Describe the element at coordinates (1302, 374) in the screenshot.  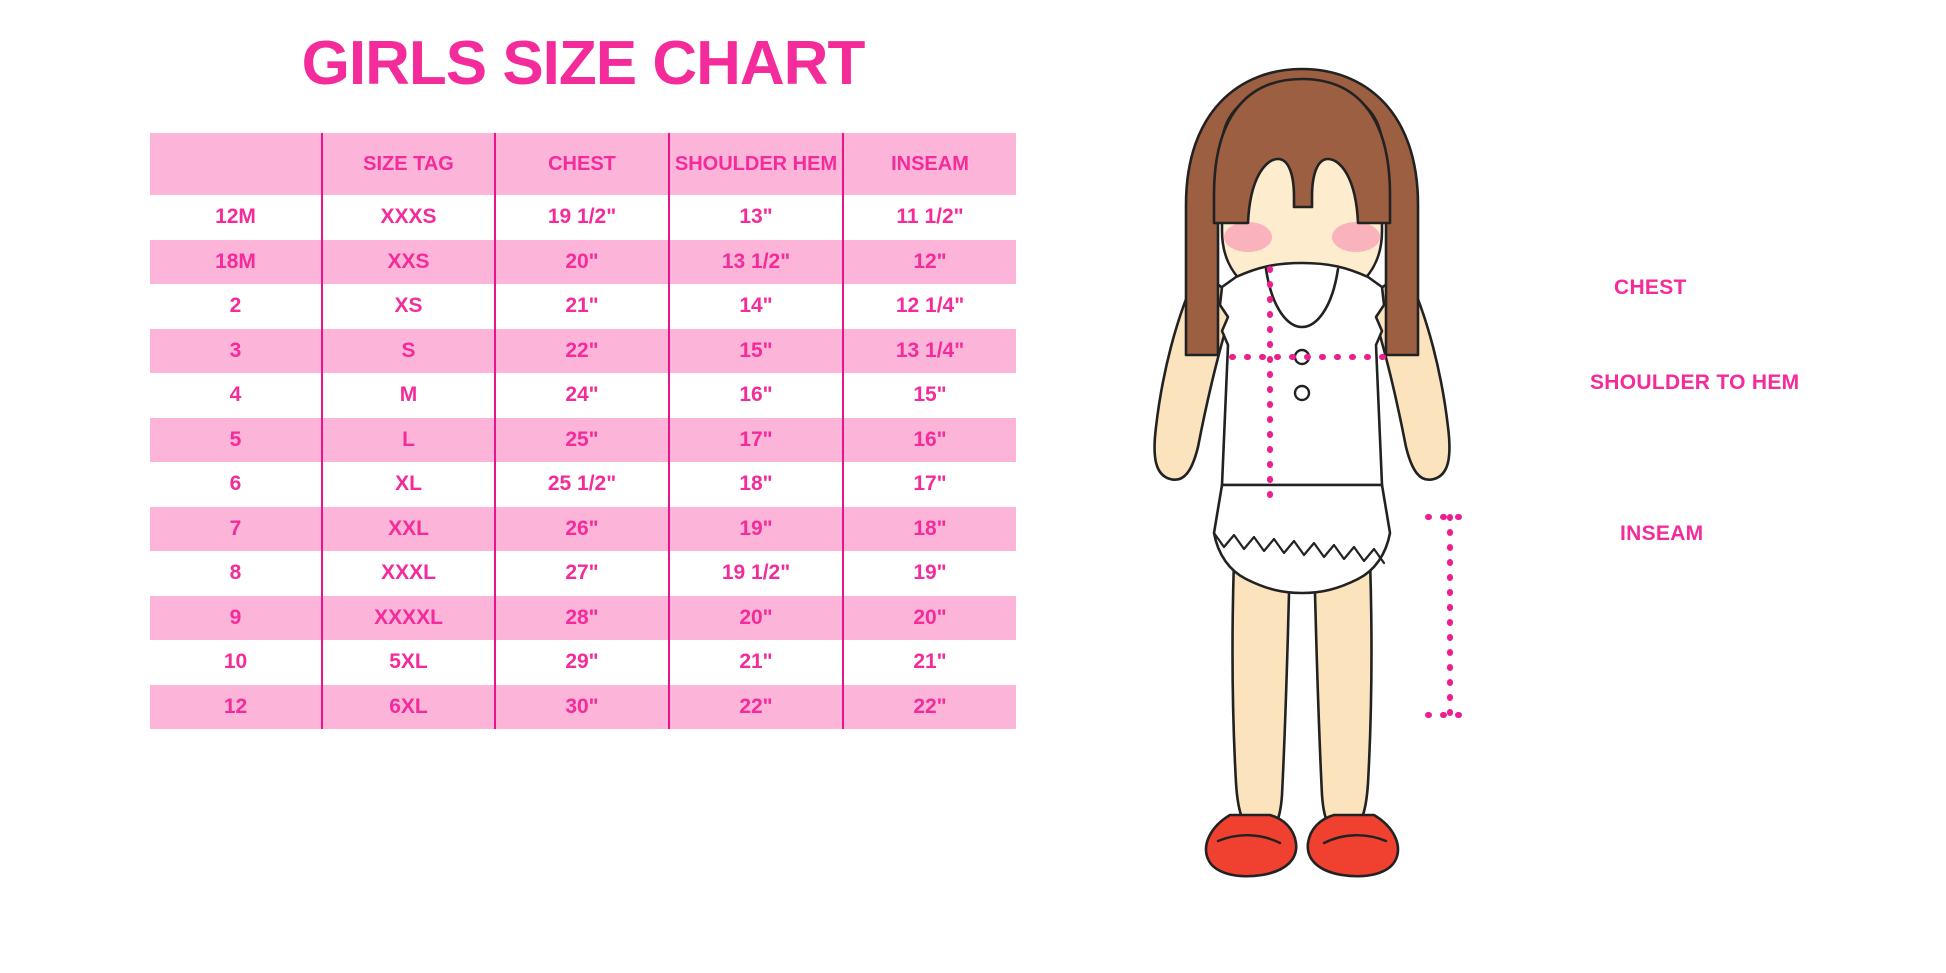
I see `top-garment` at that location.